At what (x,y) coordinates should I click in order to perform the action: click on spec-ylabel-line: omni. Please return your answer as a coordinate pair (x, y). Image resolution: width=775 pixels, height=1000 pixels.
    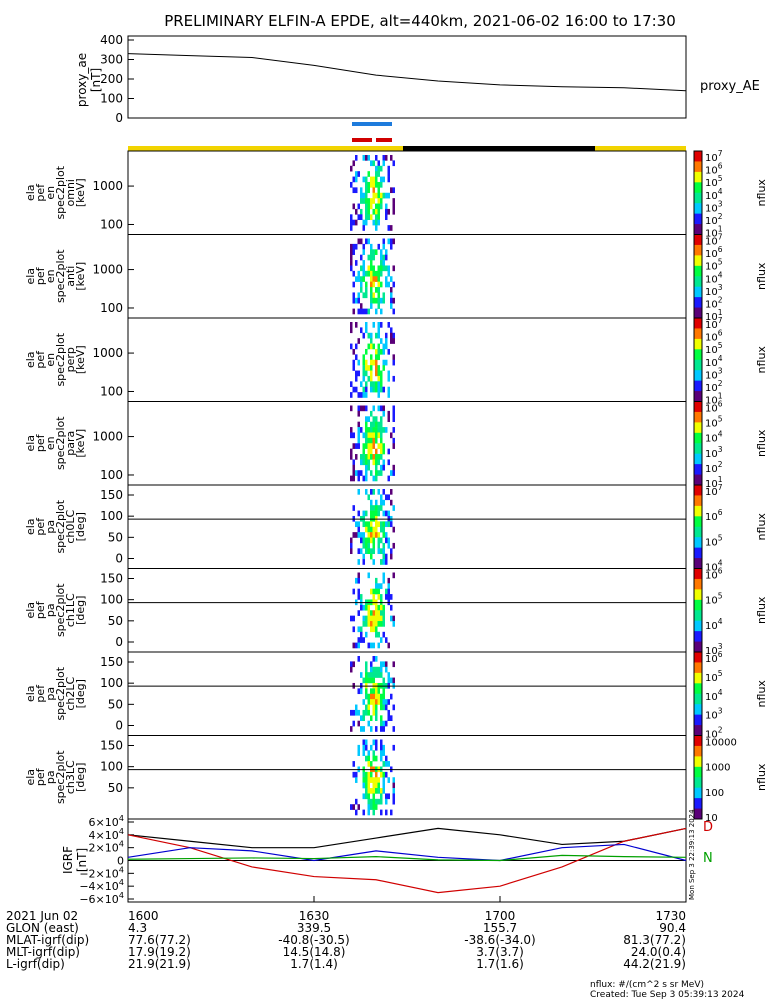
    Looking at the image, I should click on (70, 192).